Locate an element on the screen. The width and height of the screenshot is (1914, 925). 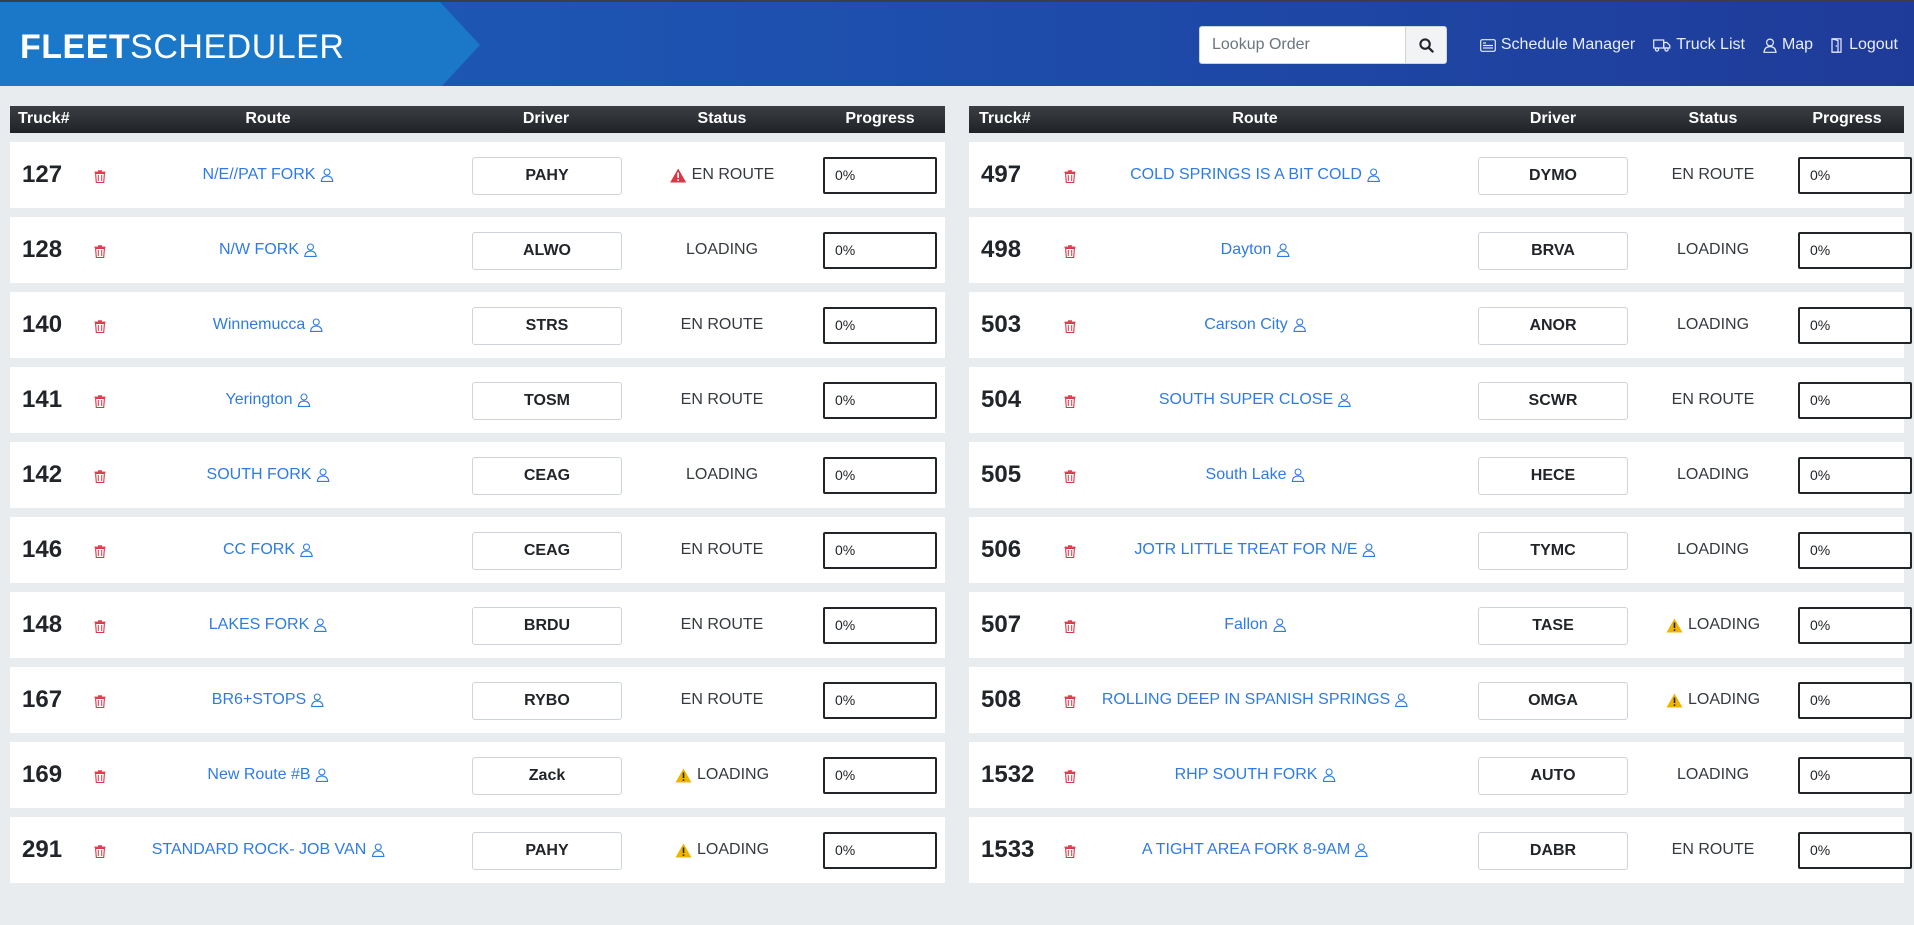
route-link: JOTR LITTLE TREAT FOR N/E is located at coordinates (1255, 550).